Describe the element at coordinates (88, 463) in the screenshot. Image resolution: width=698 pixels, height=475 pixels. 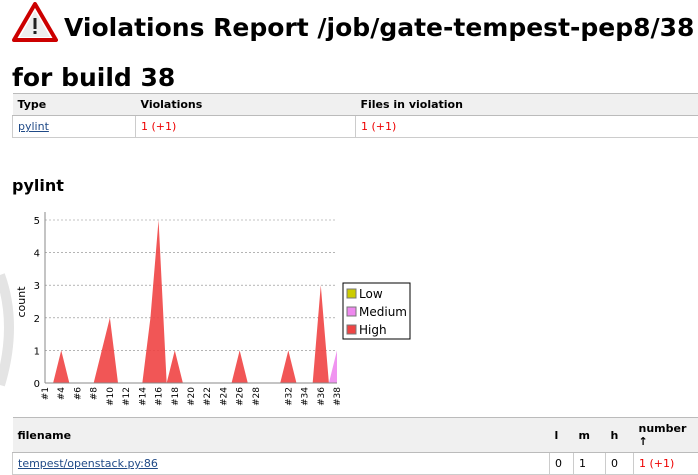
I see `file-link: tempest/openstack.py:86` at that location.